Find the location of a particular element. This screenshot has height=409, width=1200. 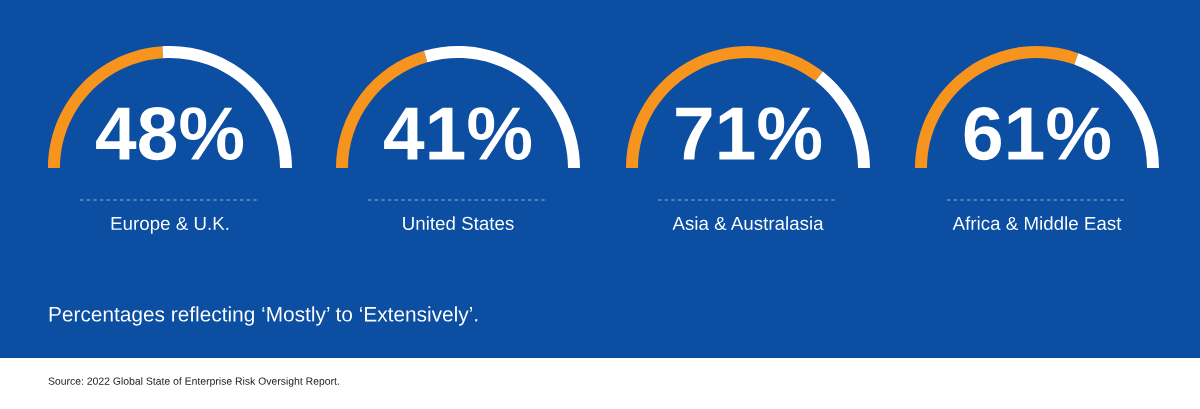

text: Percentages reflecting ‘Mostly’ to ‘Extensively’. is located at coordinates (263, 316).